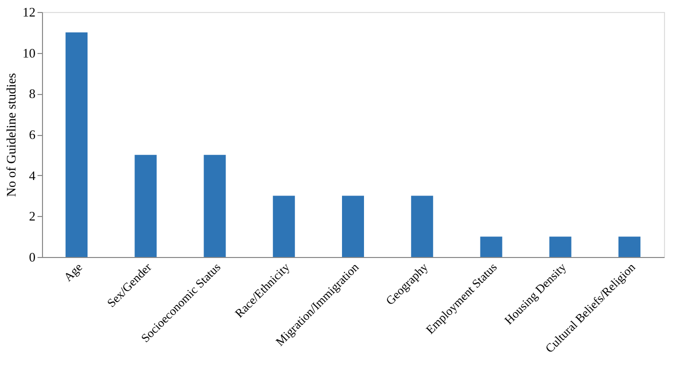  I want to click on y-tick-label: 8, so click(32, 94).